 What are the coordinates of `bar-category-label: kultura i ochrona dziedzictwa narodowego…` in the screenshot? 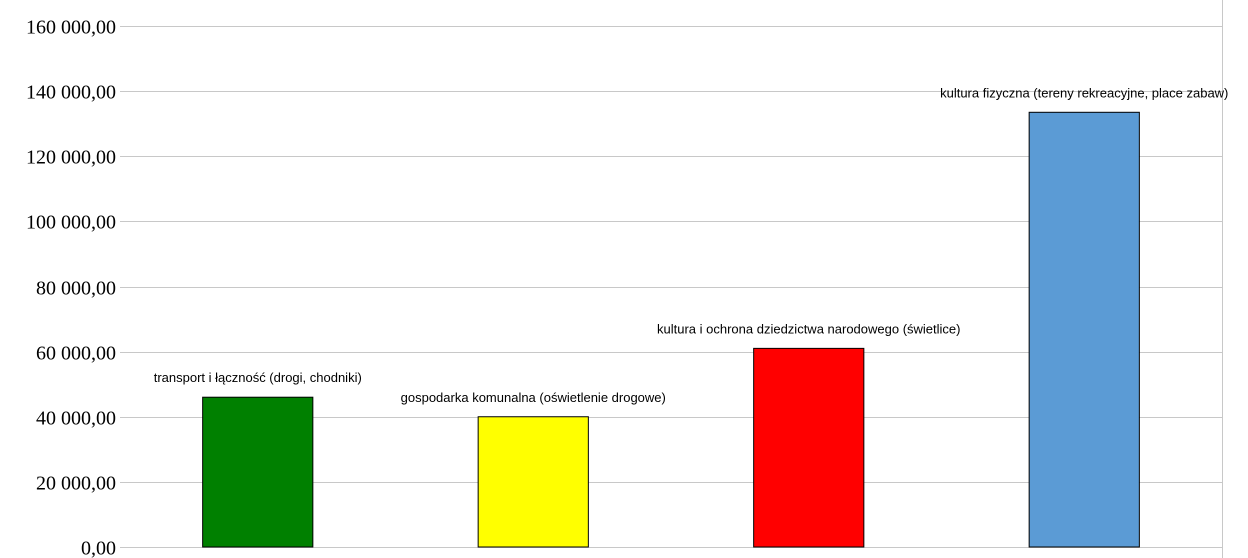 It's located at (808, 328).